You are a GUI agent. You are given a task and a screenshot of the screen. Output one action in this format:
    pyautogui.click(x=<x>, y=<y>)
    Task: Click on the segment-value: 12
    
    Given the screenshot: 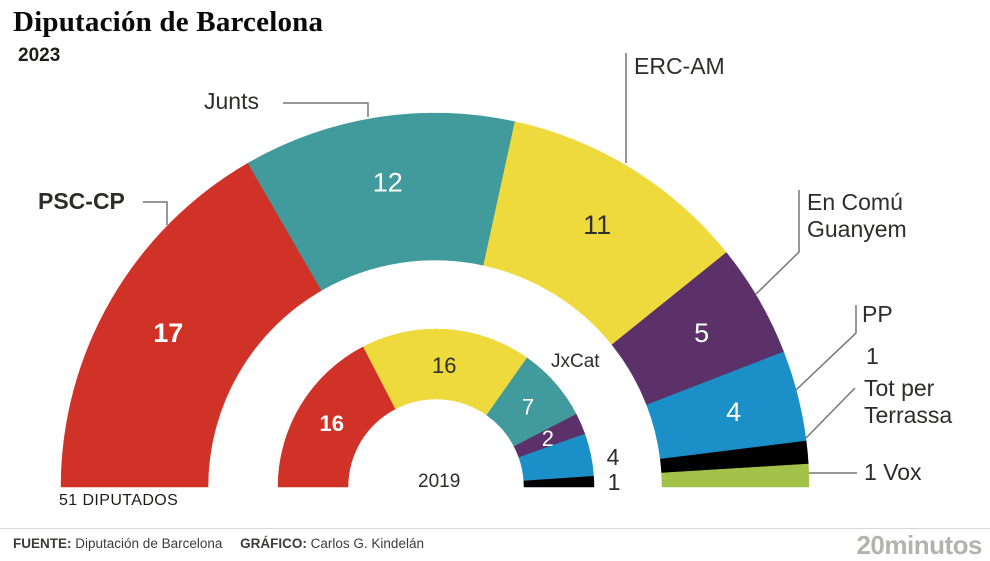 What is the action you would take?
    pyautogui.click(x=388, y=183)
    